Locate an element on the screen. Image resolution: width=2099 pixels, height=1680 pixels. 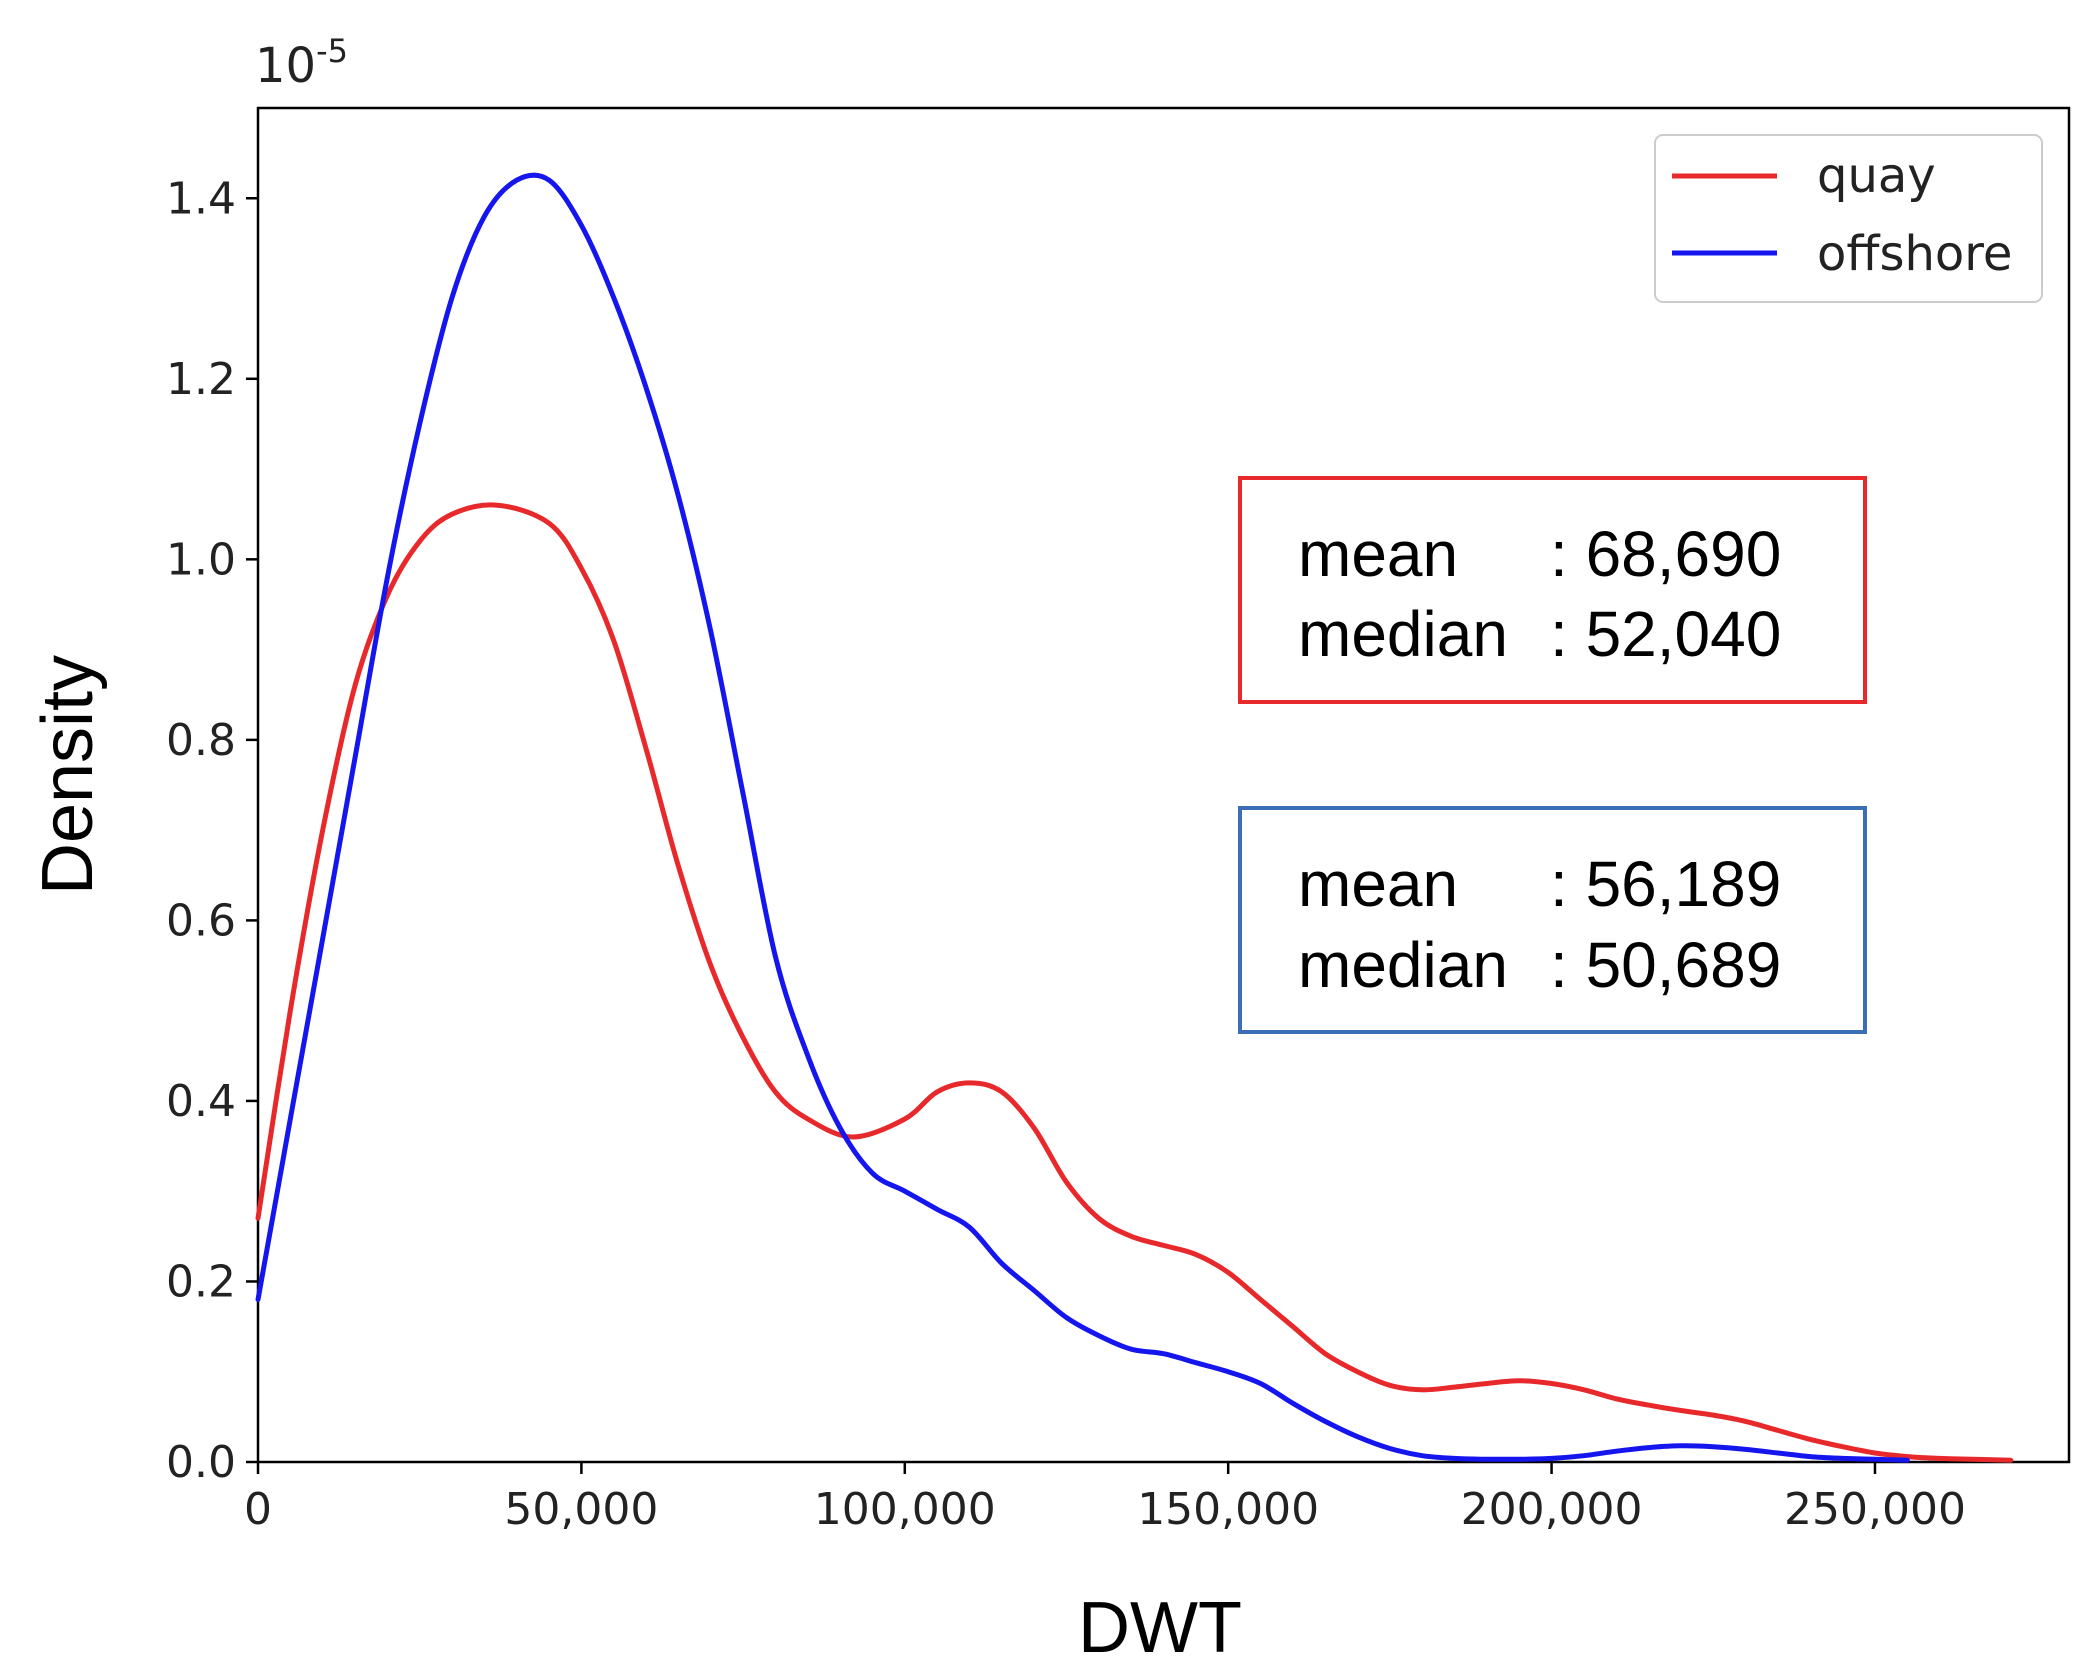
legend: quay offshore is located at coordinates (1848, 218).